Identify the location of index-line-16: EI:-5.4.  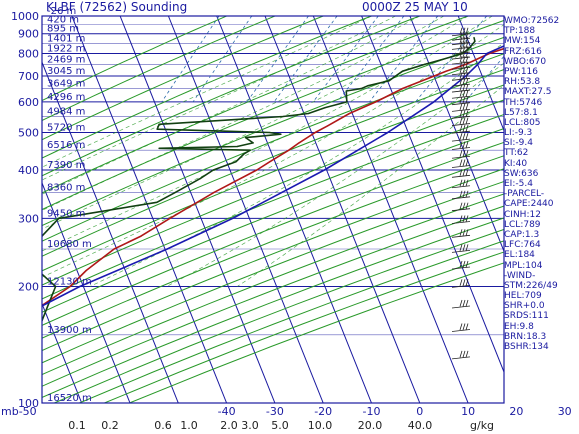
(518, 184).